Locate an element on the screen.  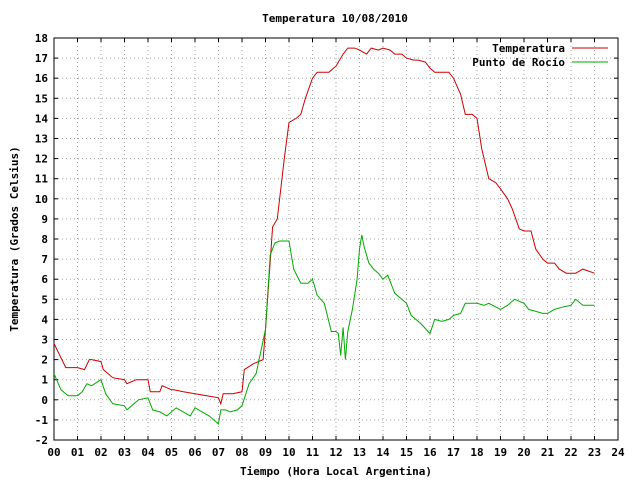
x-tick-label: 06 is located at coordinates (195, 452).